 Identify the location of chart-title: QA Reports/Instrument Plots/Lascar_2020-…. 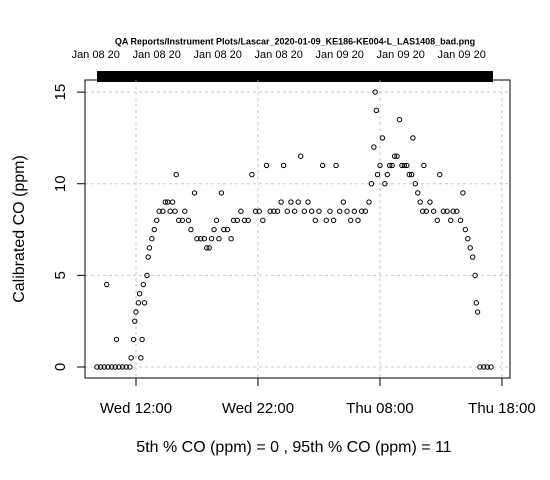
(295, 41).